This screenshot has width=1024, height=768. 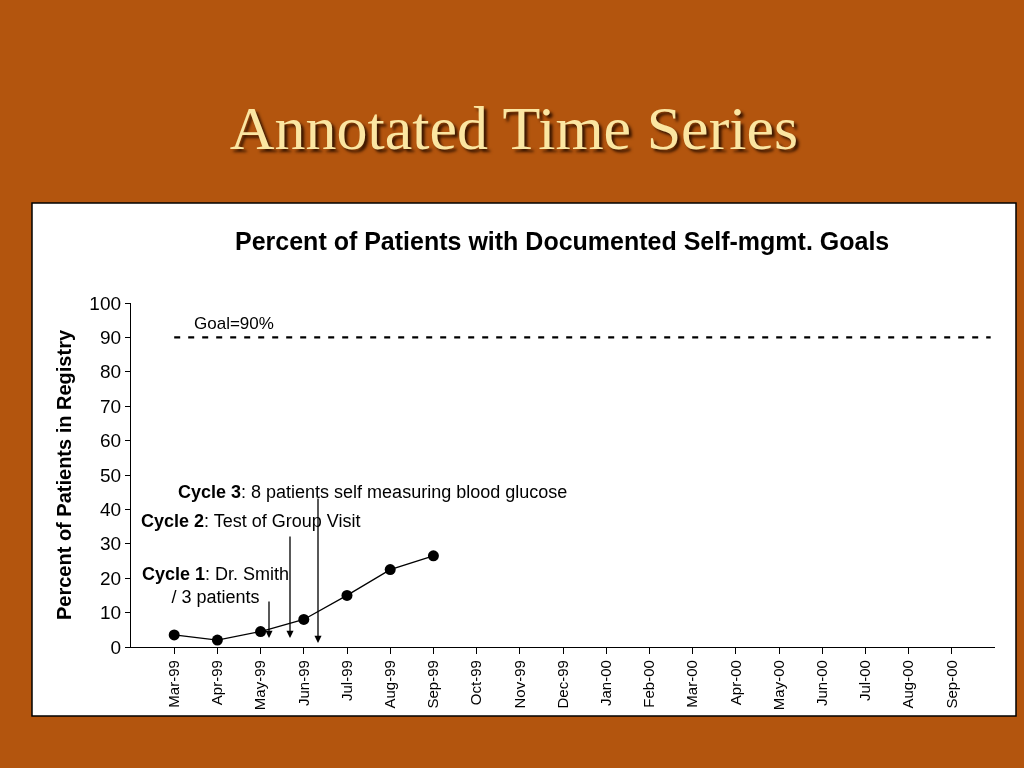 I want to click on x-tick-label: Mar-99, so click(x=174, y=684).